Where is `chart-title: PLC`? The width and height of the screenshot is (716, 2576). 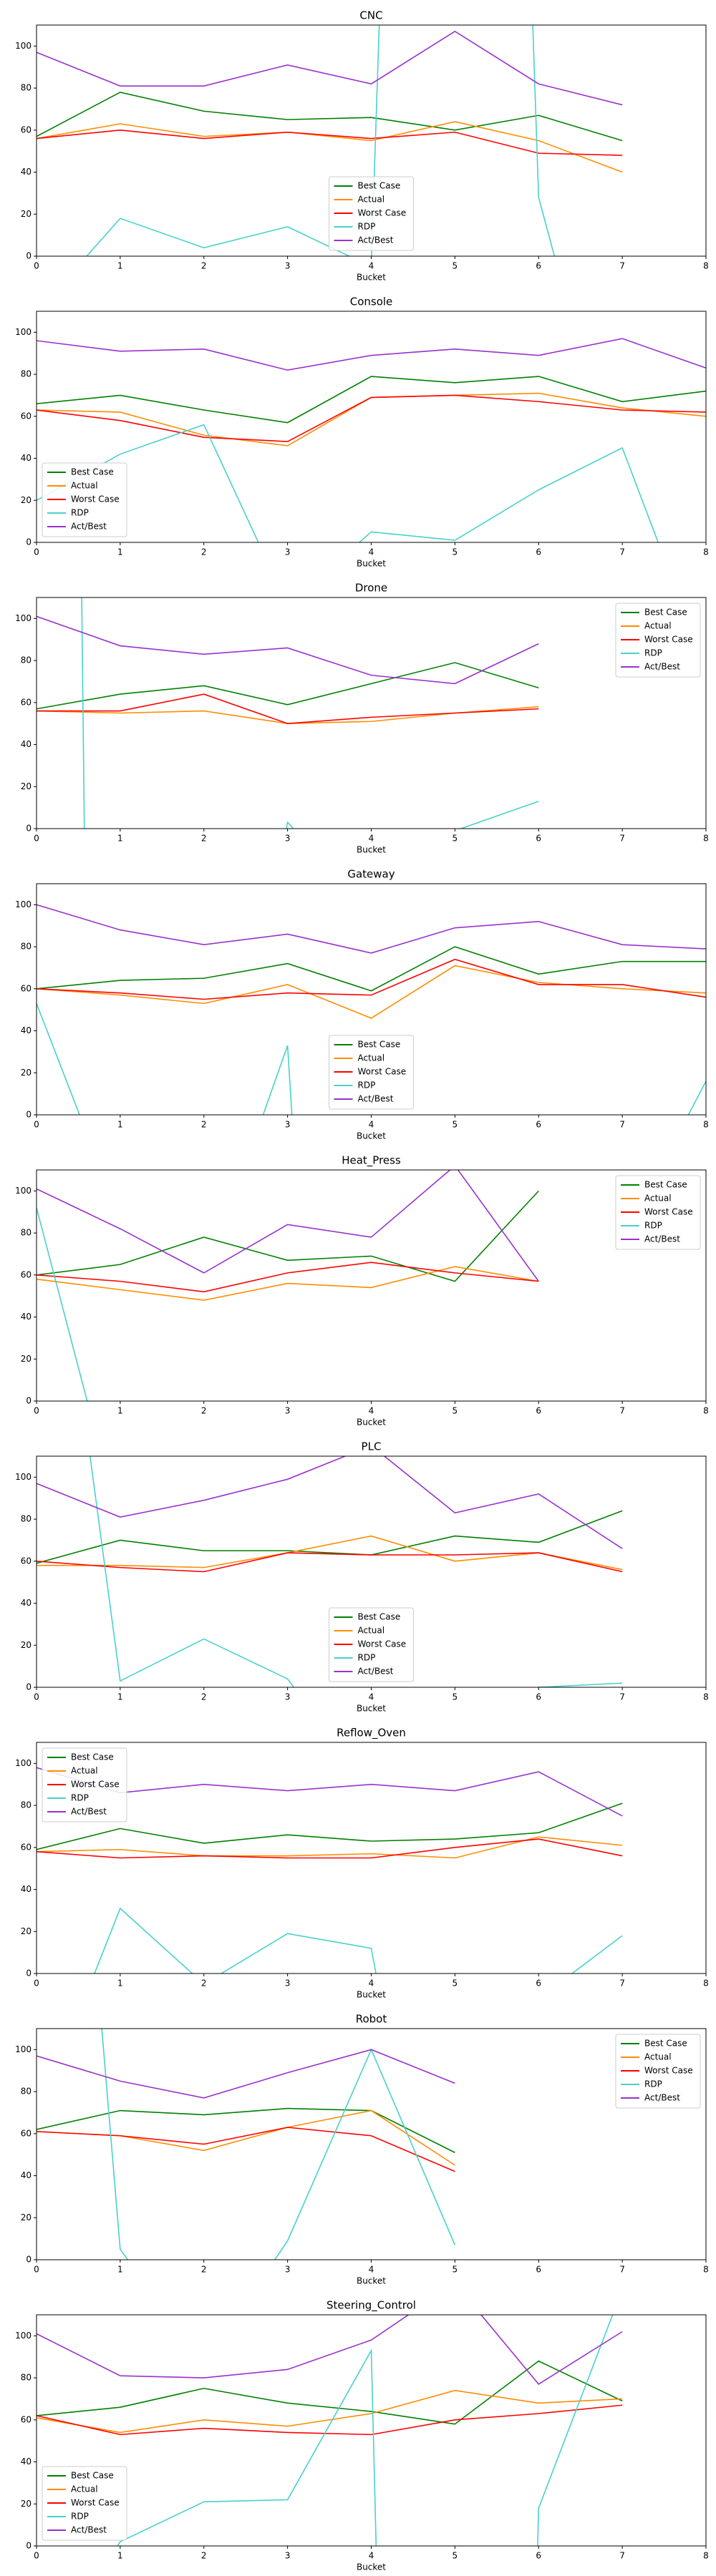 chart-title: PLC is located at coordinates (372, 1446).